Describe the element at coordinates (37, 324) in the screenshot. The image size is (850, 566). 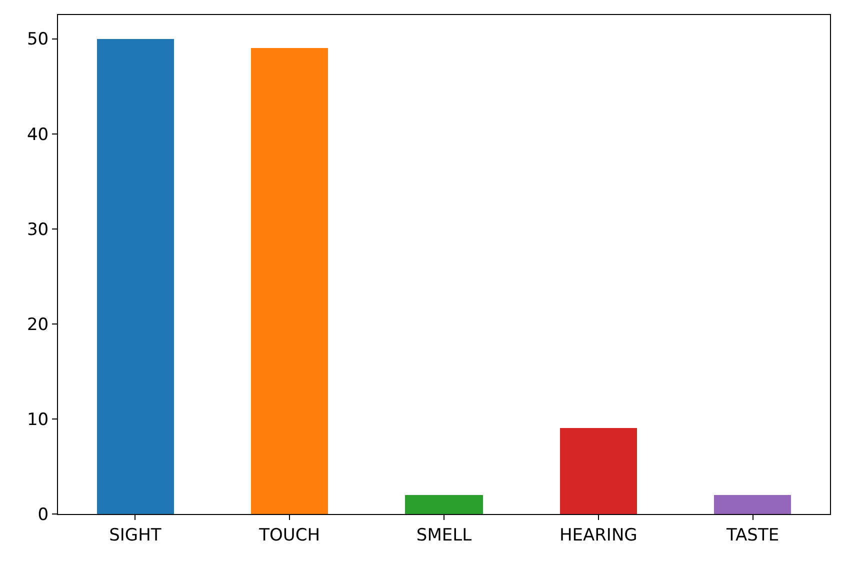
I see `y-tick-label: 20` at that location.